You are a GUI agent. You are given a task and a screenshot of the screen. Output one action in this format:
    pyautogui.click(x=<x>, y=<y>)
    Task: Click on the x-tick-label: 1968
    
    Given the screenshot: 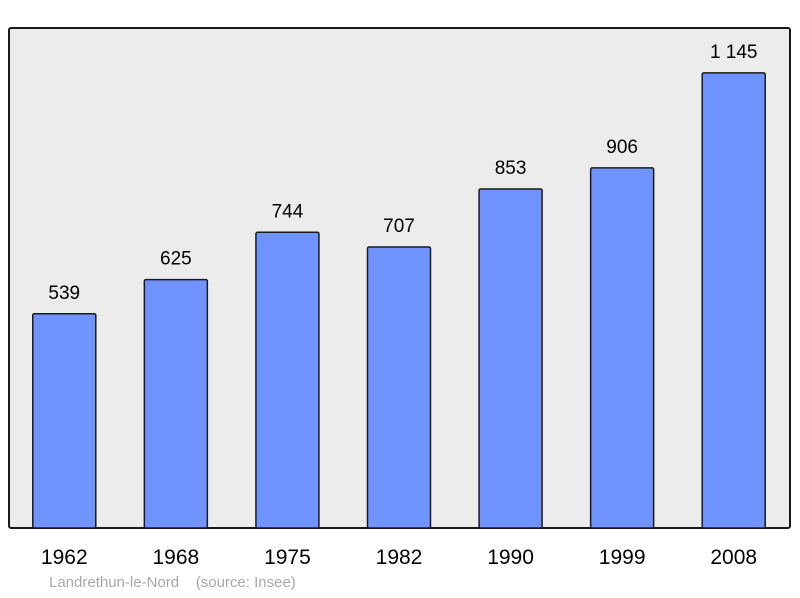 What is the action you would take?
    pyautogui.click(x=175, y=557)
    